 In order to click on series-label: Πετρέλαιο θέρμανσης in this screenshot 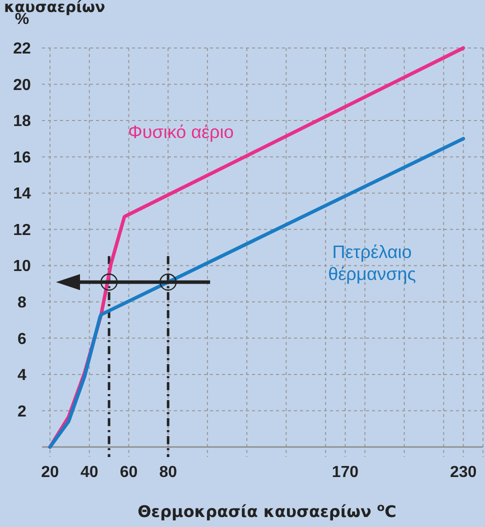, I will do `click(372, 263)`.